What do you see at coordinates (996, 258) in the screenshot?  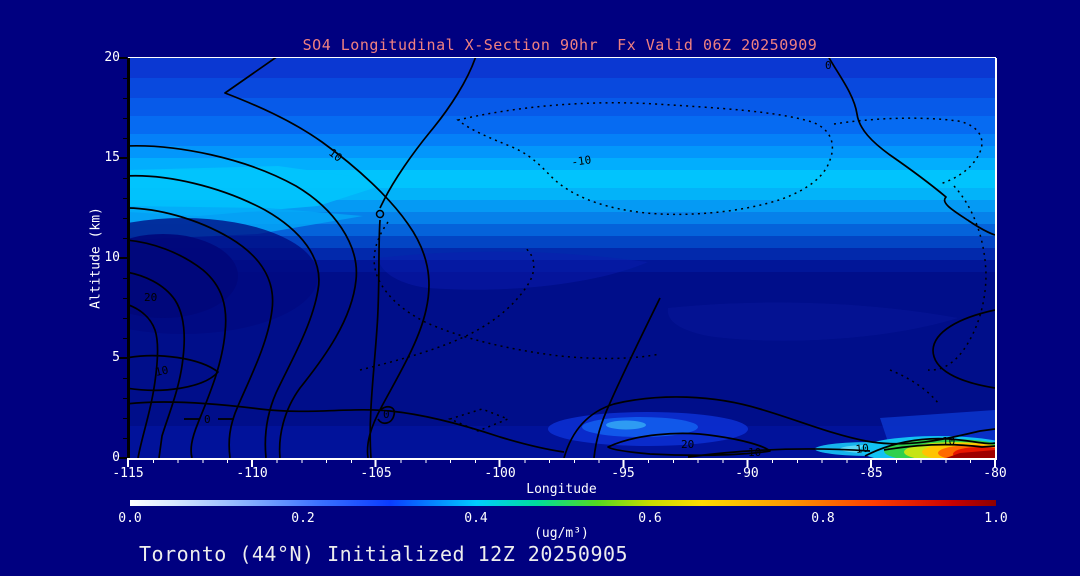 I see `plot-border-right` at bounding box center [996, 258].